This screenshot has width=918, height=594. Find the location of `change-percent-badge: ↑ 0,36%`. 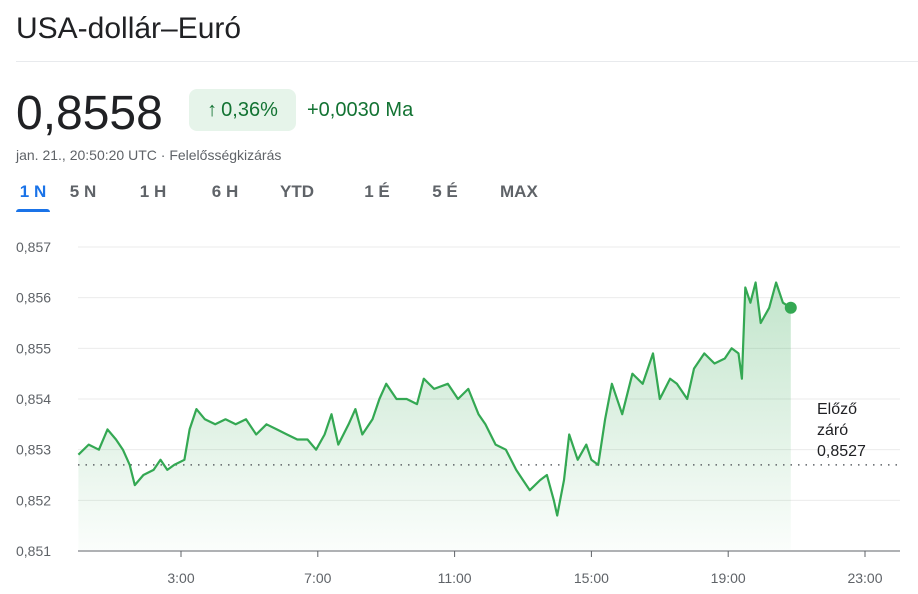

change-percent-badge: ↑ 0,36% is located at coordinates (242, 110).